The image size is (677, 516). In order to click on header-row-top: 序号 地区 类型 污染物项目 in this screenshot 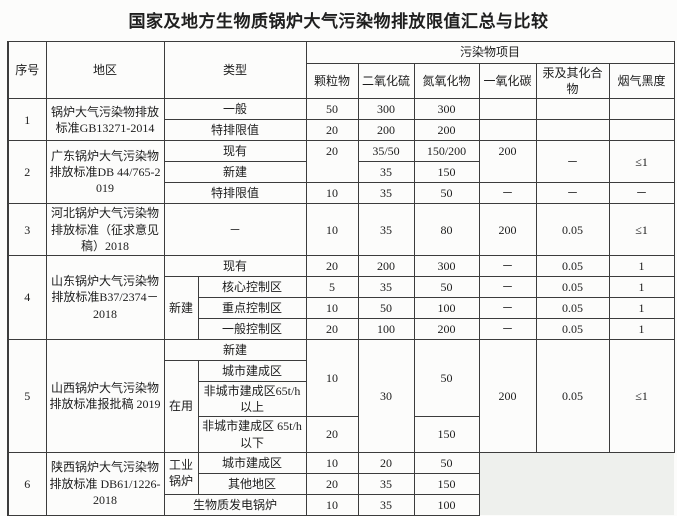, I will do `click(341, 70)`.